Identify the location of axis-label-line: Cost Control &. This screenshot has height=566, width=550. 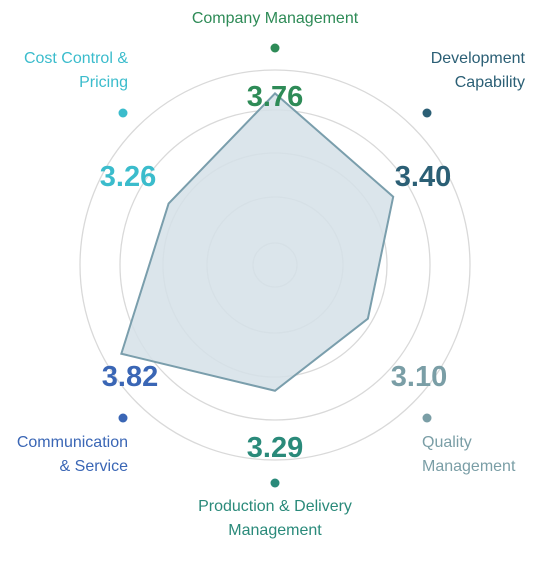
(76, 58).